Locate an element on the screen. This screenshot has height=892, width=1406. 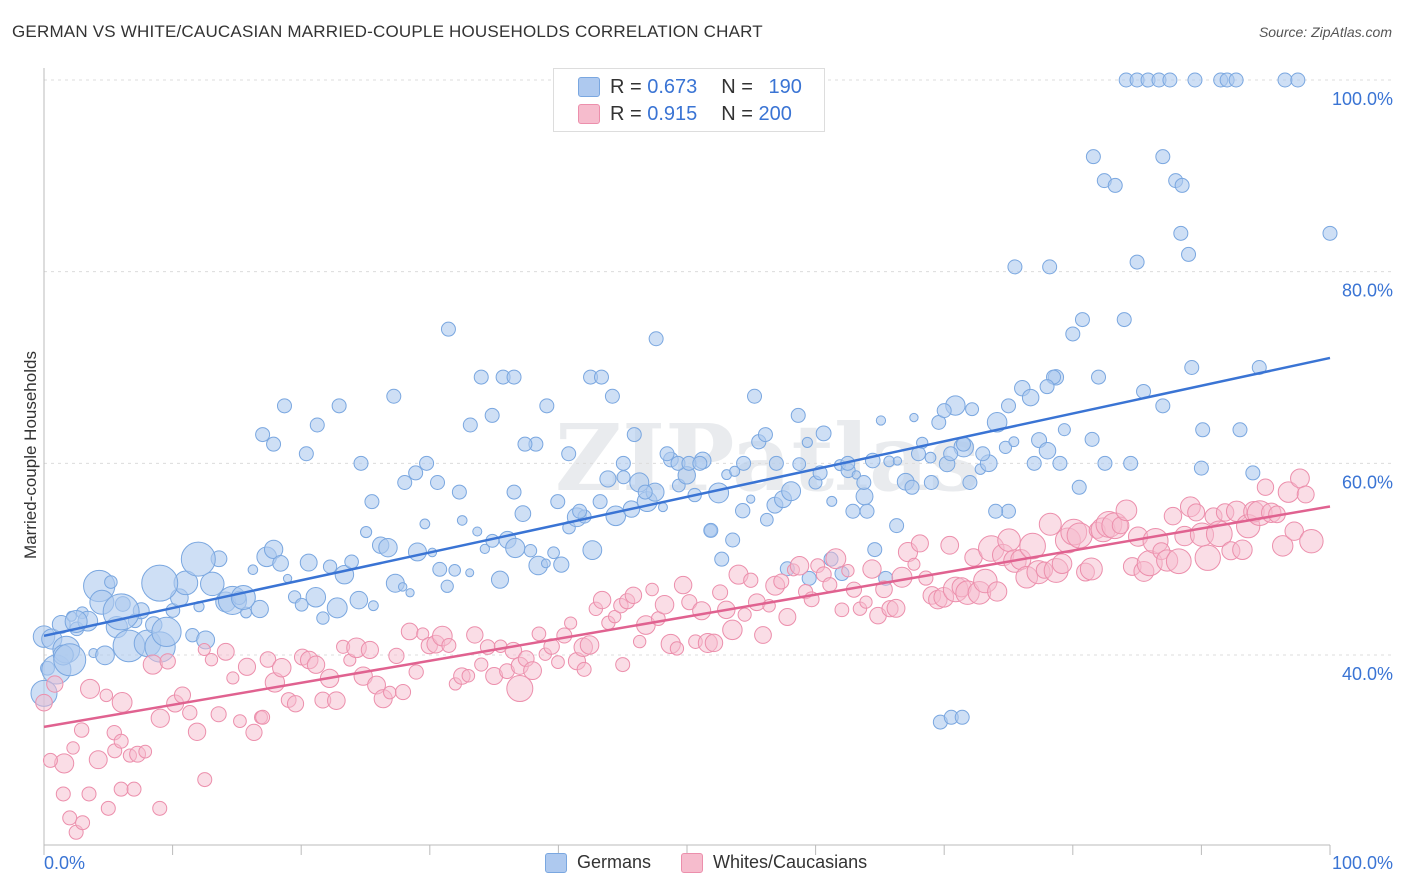
legend-swatch-germans is located at coordinates (556, 862).